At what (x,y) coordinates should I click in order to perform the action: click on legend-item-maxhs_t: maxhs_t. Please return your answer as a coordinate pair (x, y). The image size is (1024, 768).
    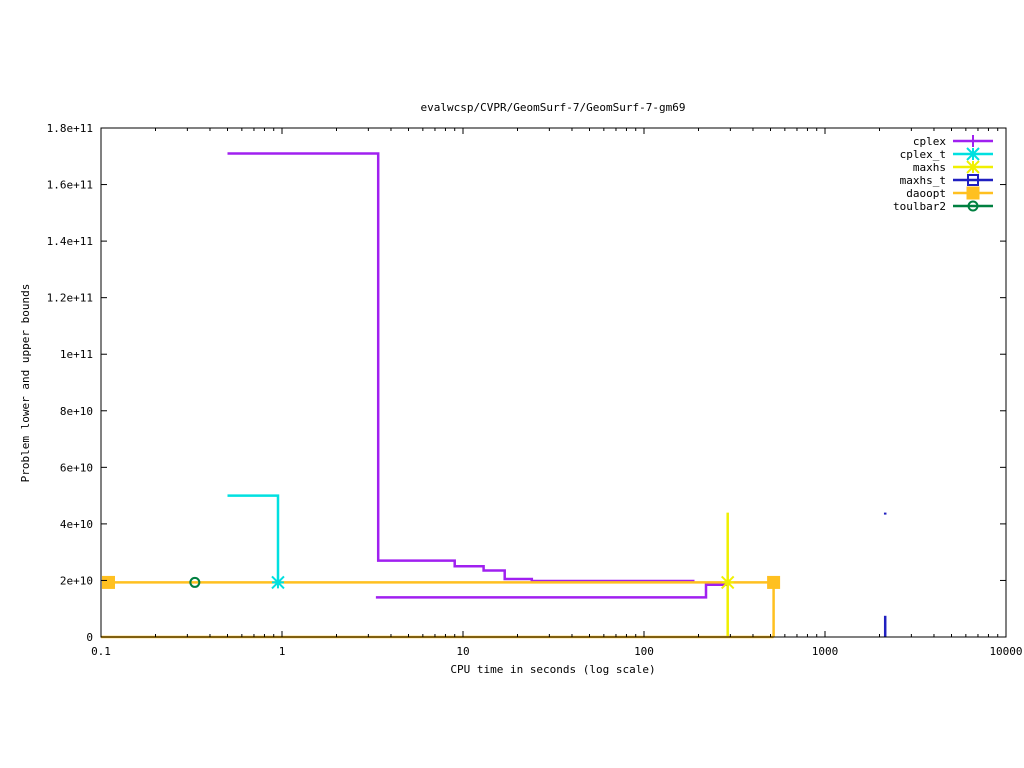
    Looking at the image, I should click on (946, 180).